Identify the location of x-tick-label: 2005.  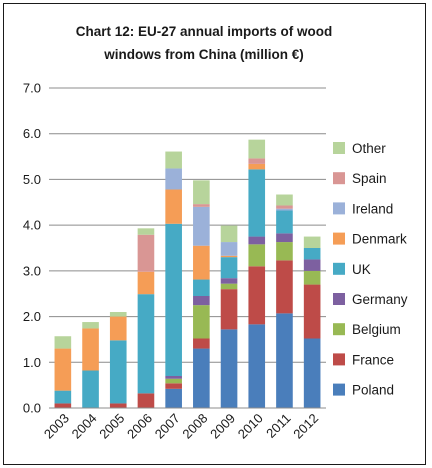
(111, 426).